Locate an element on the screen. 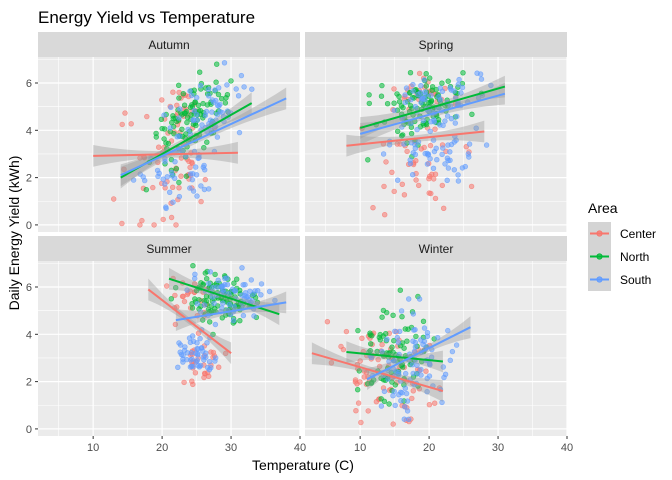  fit-line-south is located at coordinates (418, 353).